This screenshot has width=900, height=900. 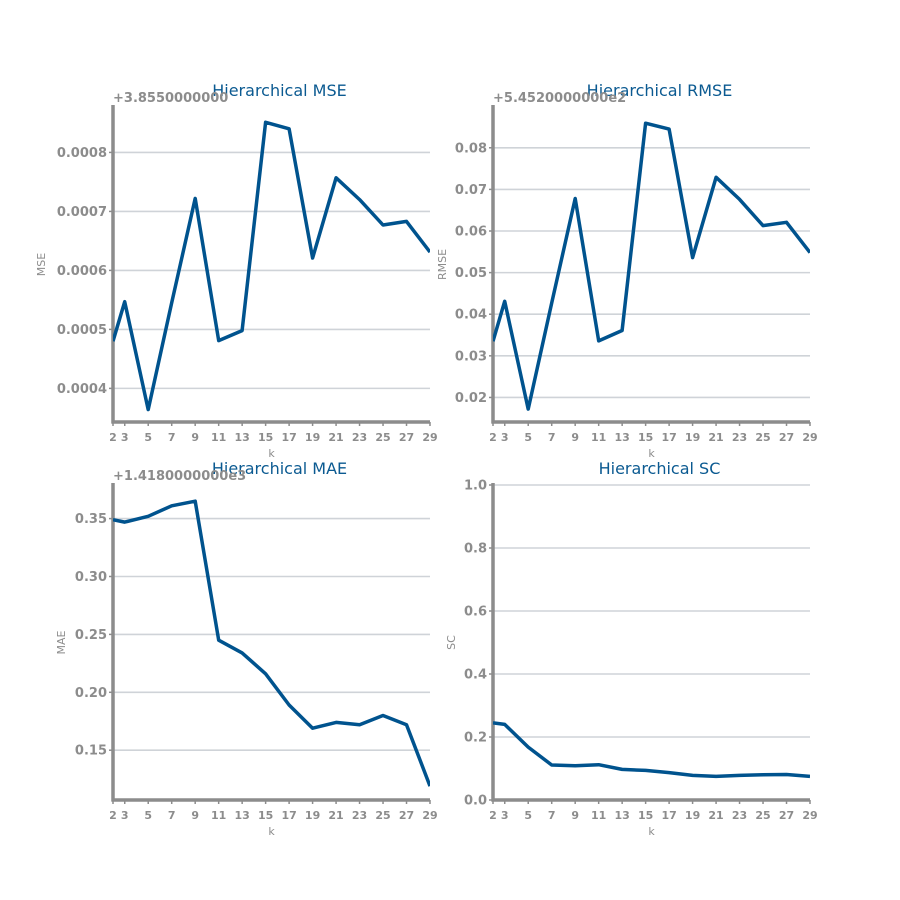 I want to click on y-tick-label: 0.04, so click(x=471, y=315).